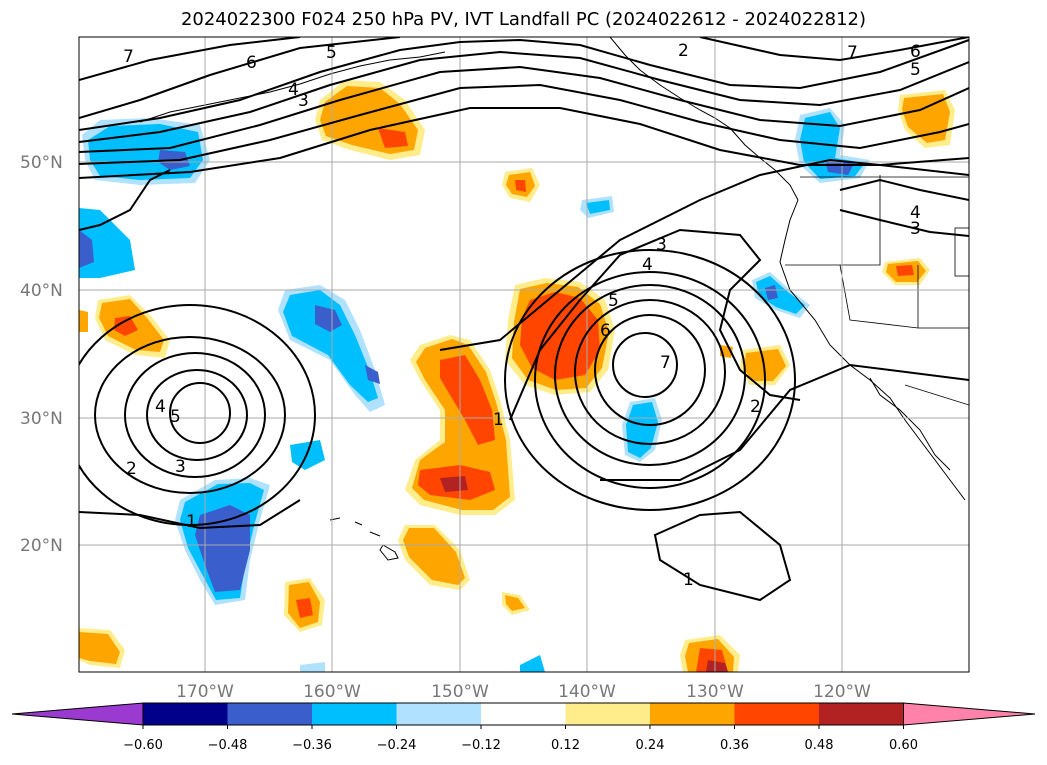 Image resolution: width=1047 pixels, height=765 pixels. What do you see at coordinates (143, 745) in the screenshot?
I see `colorbar-tick-label: −0.60` at bounding box center [143, 745].